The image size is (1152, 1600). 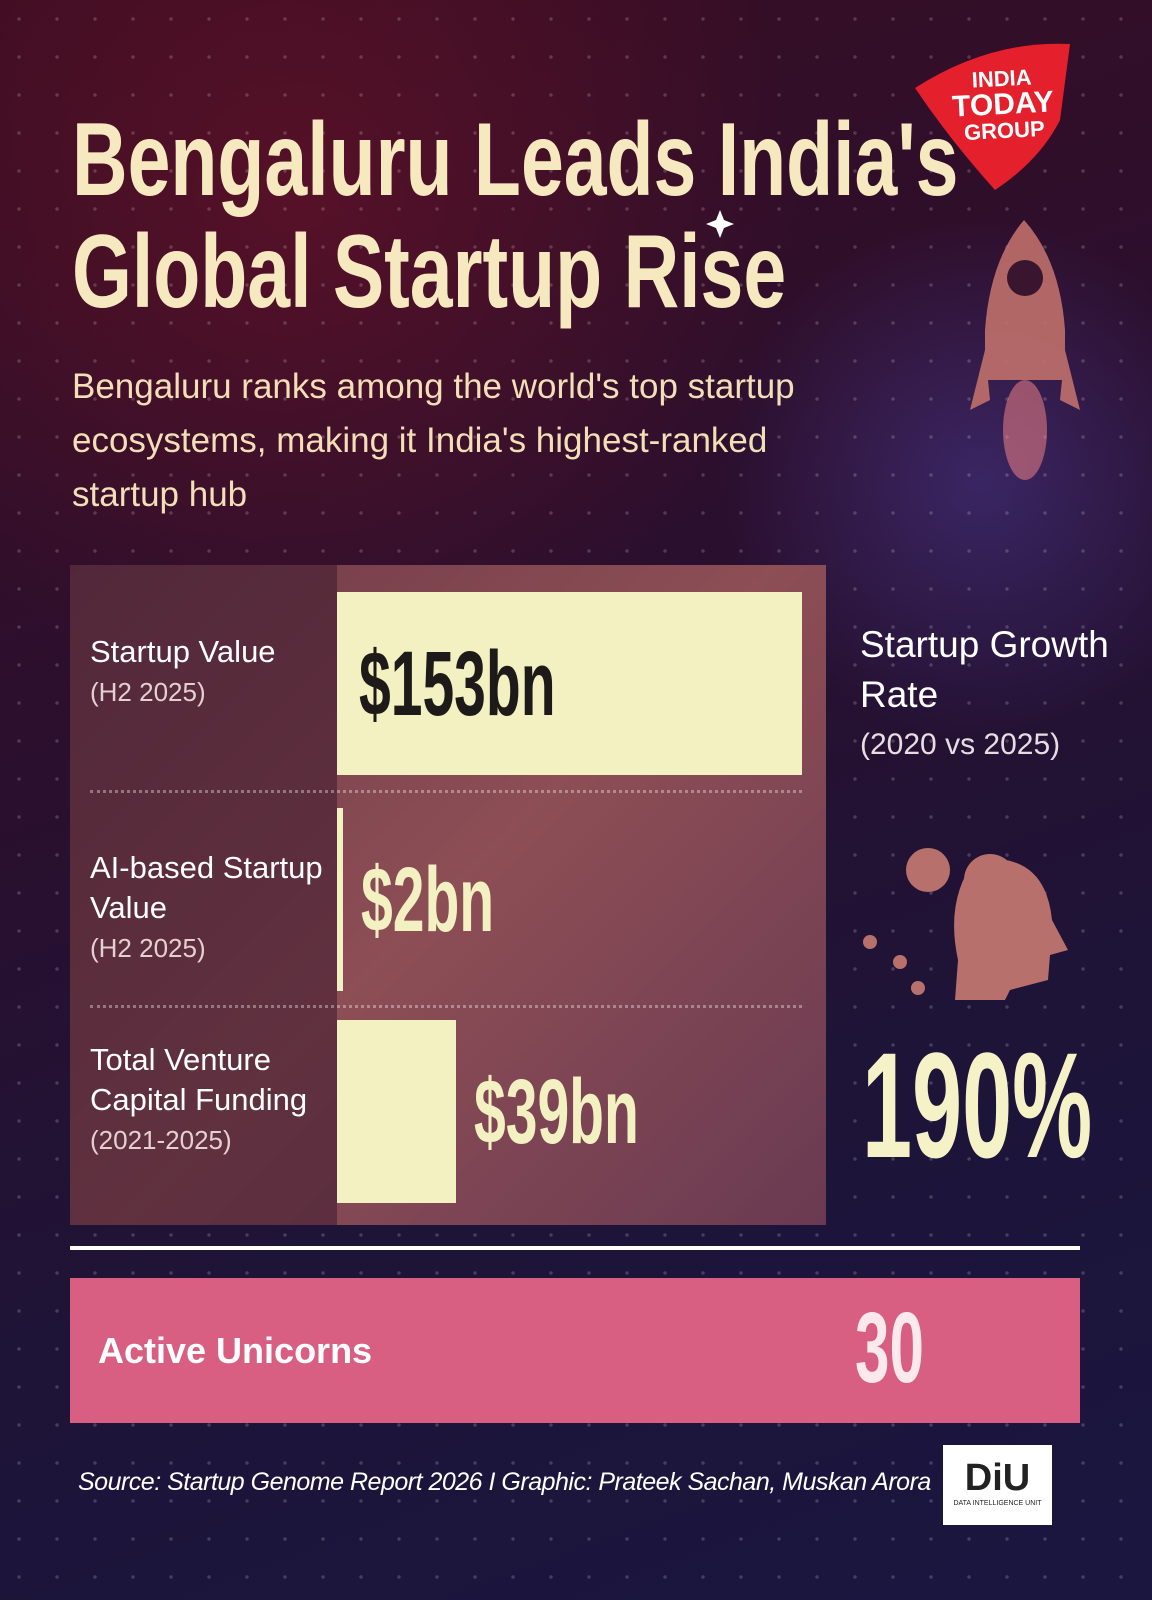 I want to click on sparkle, so click(x=720, y=224).